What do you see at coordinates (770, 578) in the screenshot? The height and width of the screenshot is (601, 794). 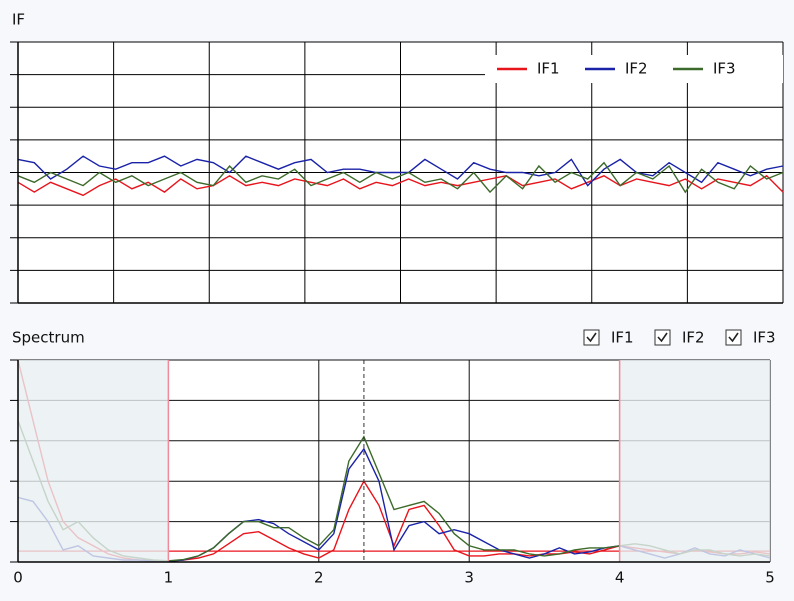 I see `x-tick-label: 5` at bounding box center [770, 578].